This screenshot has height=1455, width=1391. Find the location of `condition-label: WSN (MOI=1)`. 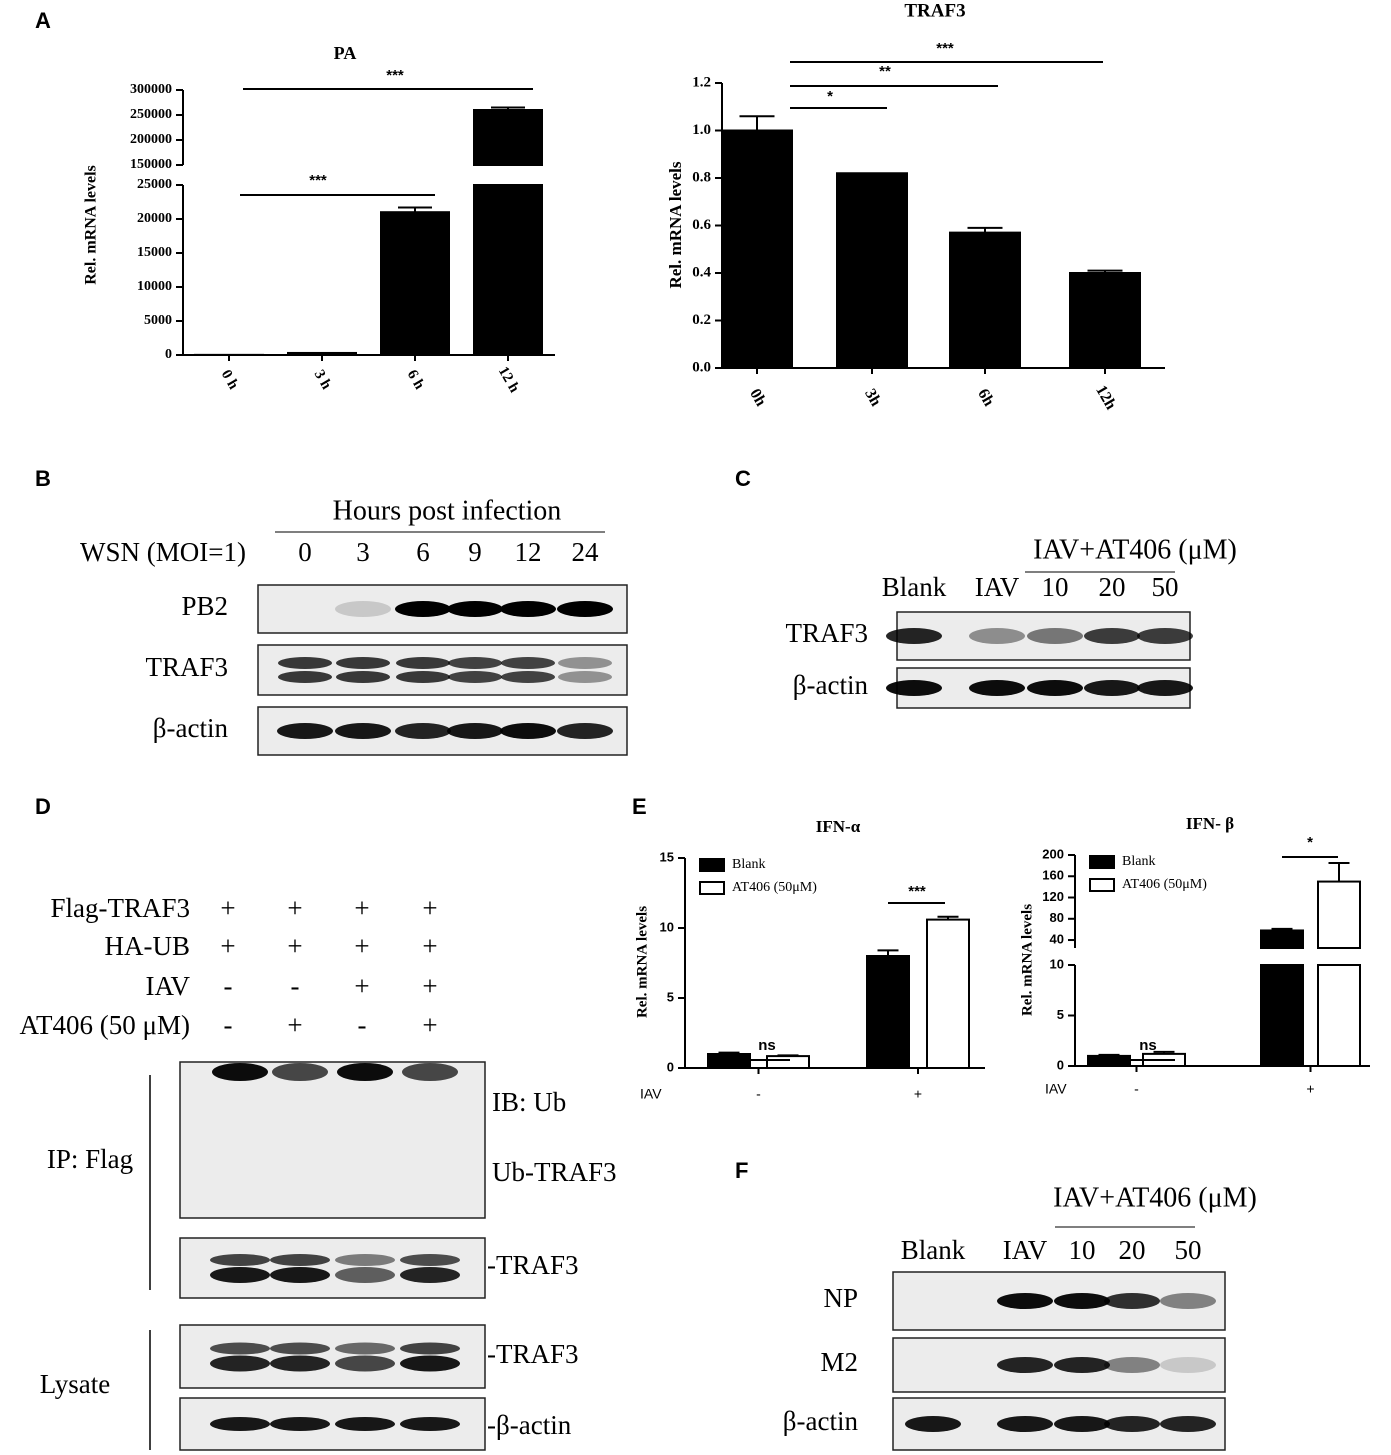

condition-label: WSN (MOI=1) is located at coordinates (163, 552).